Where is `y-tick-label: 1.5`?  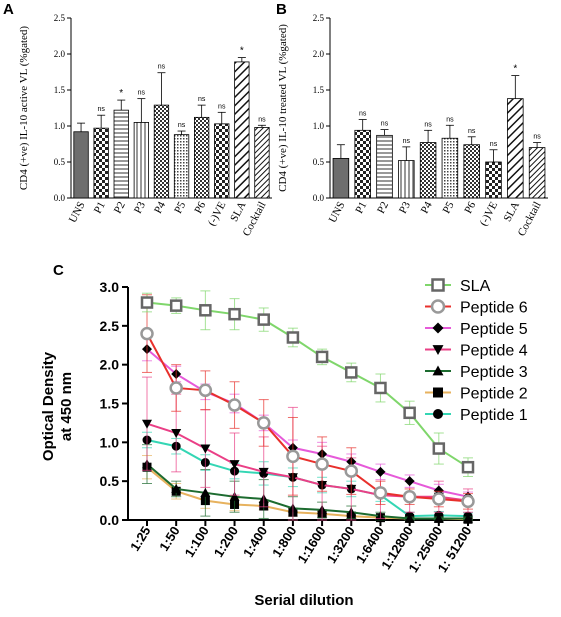
y-tick-label: 1.5 is located at coordinates (60, 90).